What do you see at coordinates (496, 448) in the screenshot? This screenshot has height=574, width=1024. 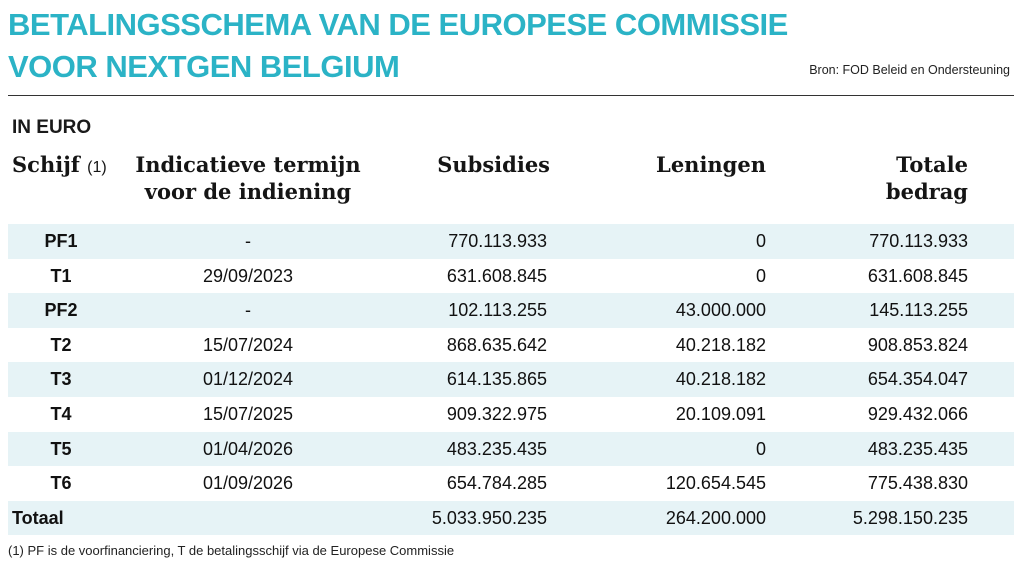 I see `cell-subsidies: 483.235.435` at bounding box center [496, 448].